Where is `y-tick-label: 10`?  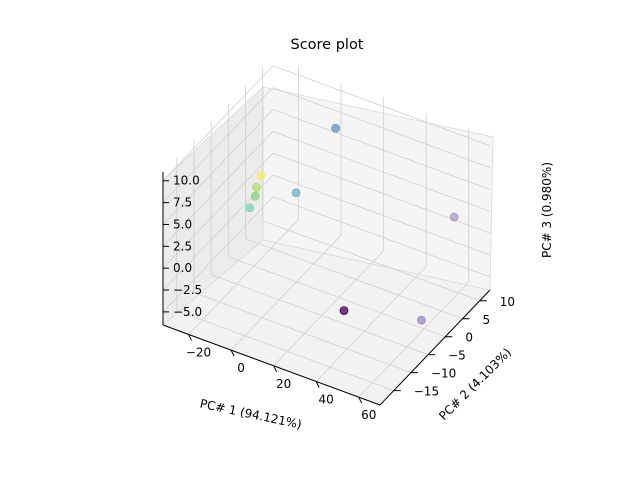 y-tick-label: 10 is located at coordinates (507, 302).